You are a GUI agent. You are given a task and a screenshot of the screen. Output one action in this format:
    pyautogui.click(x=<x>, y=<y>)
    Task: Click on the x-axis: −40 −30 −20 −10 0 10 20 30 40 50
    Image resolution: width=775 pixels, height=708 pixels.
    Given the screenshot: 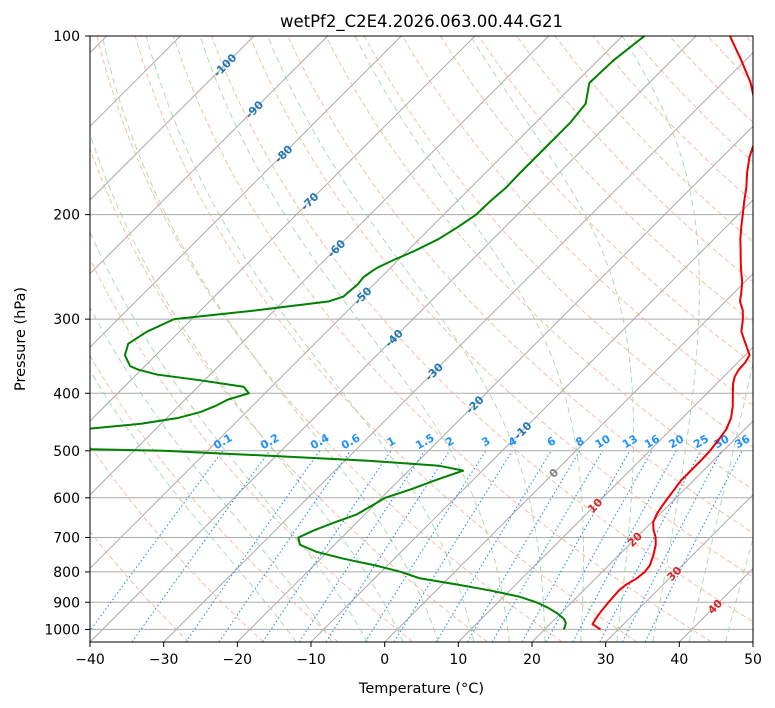 What is the action you would take?
    pyautogui.click(x=418, y=655)
    